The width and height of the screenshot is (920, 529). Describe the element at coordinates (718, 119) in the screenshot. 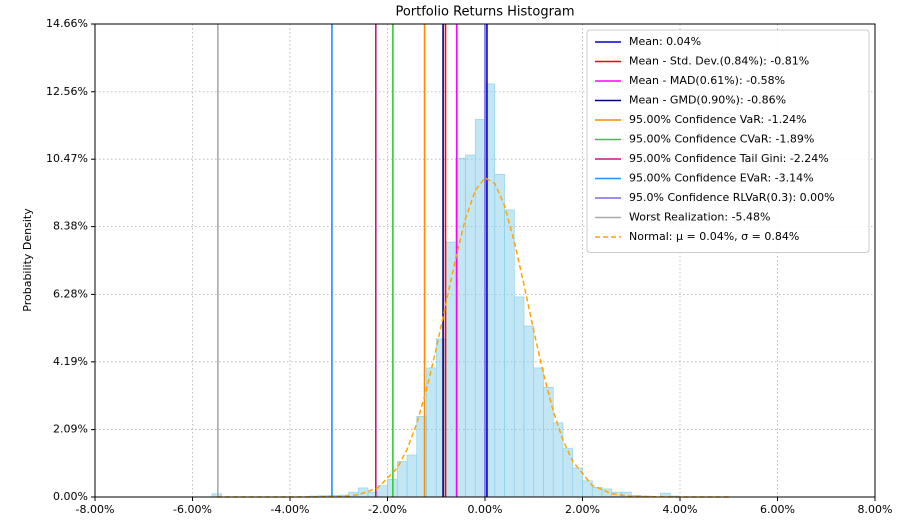

I see `legend-label: 95.00% Confidence VaR: -1.24%` at that location.